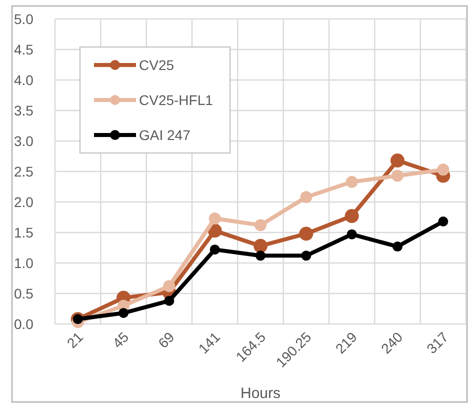 This screenshot has width=468, height=403. Describe the element at coordinates (120, 340) in the screenshot. I see `x-tick-label: 45` at that location.